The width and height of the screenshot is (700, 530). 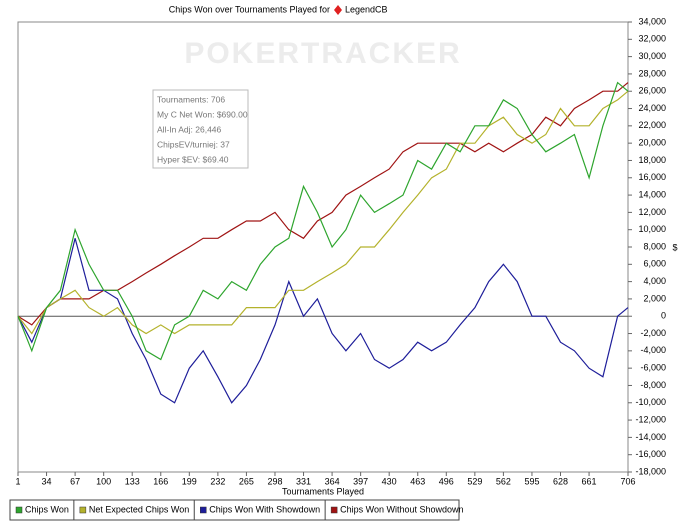 What do you see at coordinates (47, 509) in the screenshot?
I see `legend-label: Chips Won` at bounding box center [47, 509].